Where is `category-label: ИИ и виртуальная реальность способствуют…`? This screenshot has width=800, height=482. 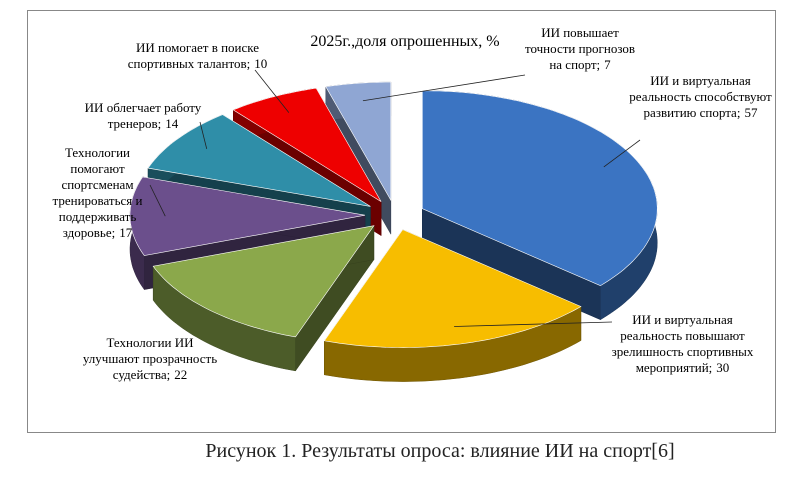 category-label: ИИ и виртуальная реальность способствуют… is located at coordinates (700, 96).